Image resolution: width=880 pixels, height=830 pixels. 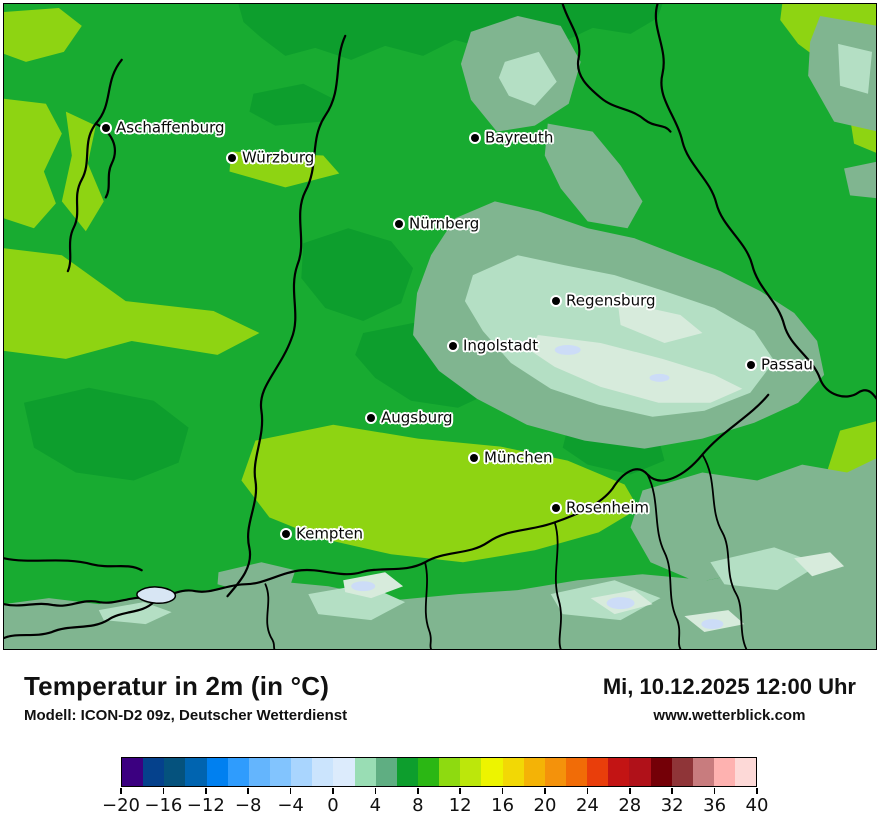 What do you see at coordinates (163, 805) in the screenshot?
I see `legend-tick-label: −16` at bounding box center [163, 805].